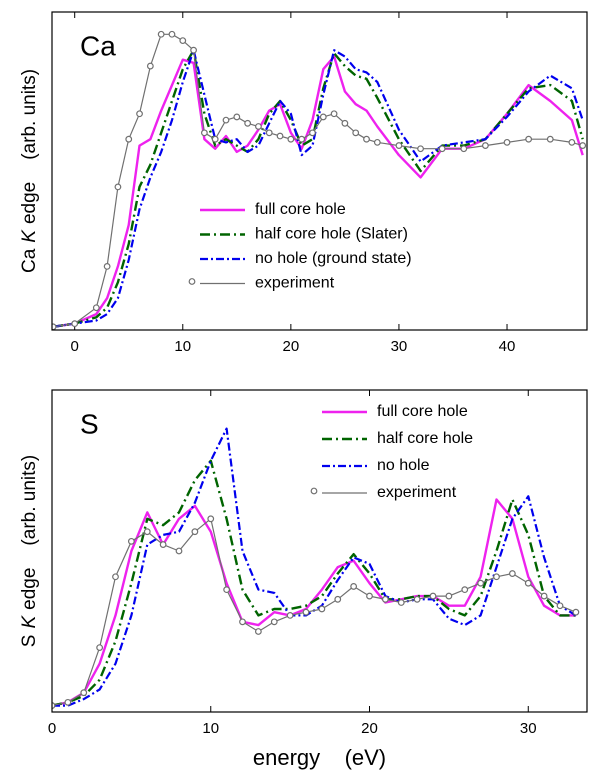 This screenshot has width=589, height=776. What do you see at coordinates (331, 234) in the screenshot?
I see `legend-label: half core hole (Slater)` at bounding box center [331, 234].